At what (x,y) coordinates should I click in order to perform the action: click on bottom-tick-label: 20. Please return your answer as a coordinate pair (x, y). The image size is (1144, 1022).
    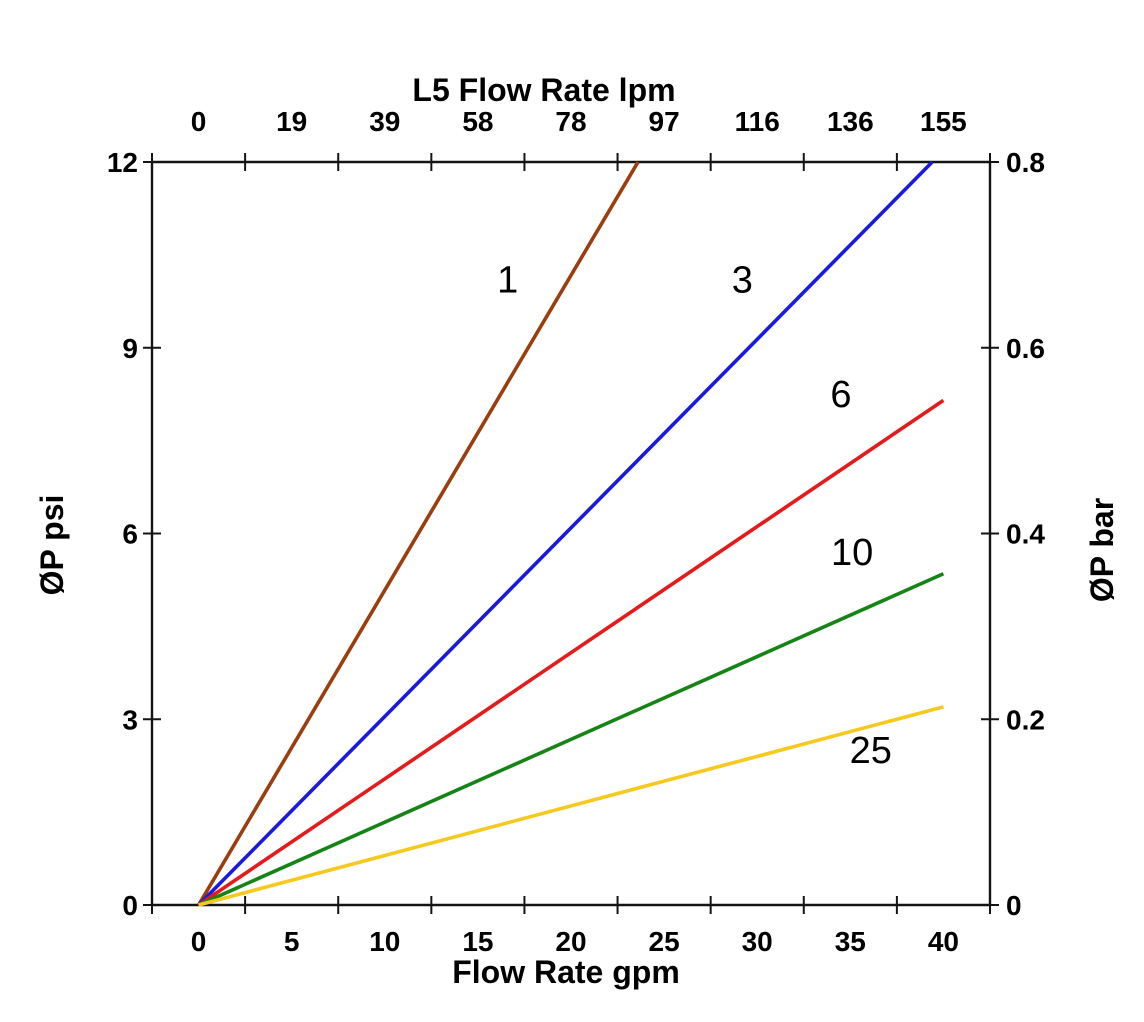
    Looking at the image, I should click on (570, 941).